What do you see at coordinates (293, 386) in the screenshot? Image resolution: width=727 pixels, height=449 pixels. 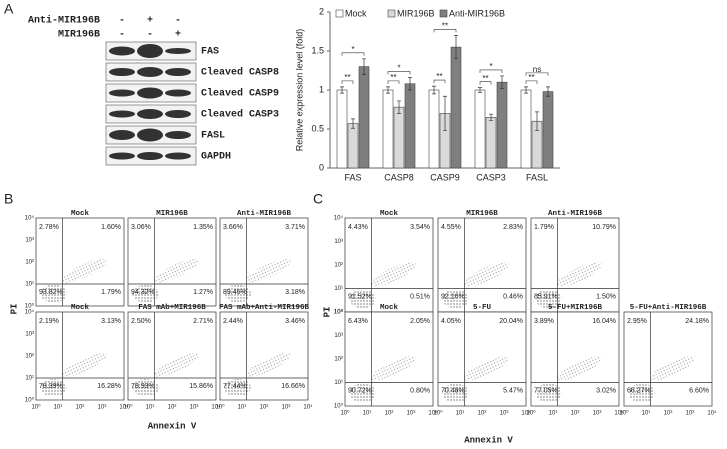 I see `quadrant-percent: 16.66%` at bounding box center [293, 386].